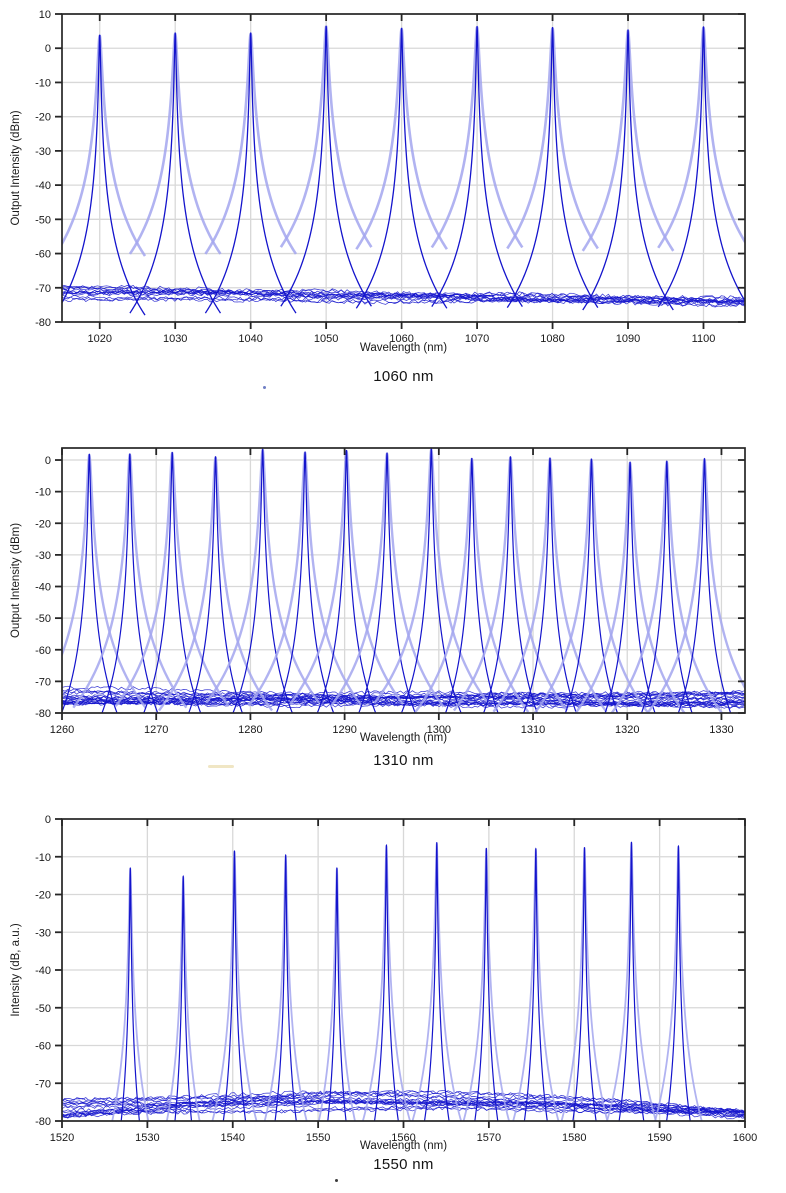 The width and height of the screenshot is (786, 1193). Describe the element at coordinates (318, 1138) in the screenshot. I see `svg-text: 1550` at that location.